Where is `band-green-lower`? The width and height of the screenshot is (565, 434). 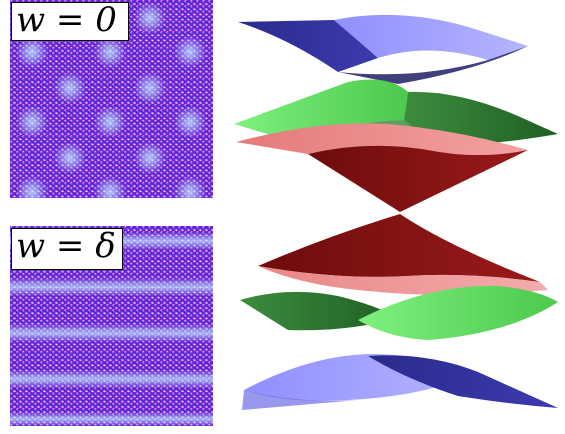
band-green-lower is located at coordinates (399, 312).